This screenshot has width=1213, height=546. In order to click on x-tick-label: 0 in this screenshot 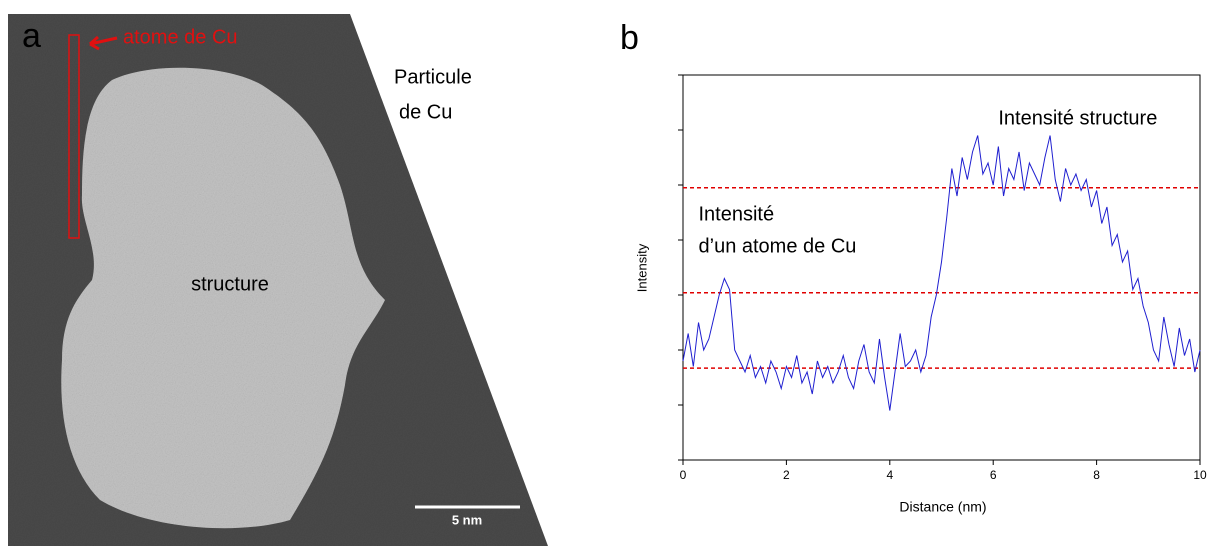, I will do `click(683, 475)`.